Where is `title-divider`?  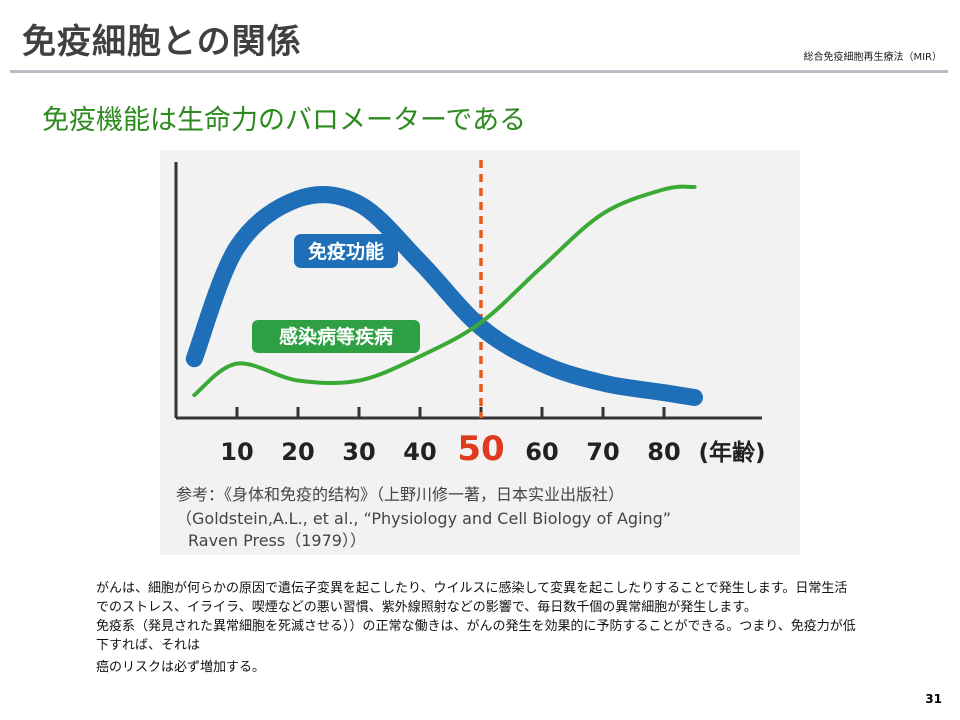 title-divider is located at coordinates (479, 71).